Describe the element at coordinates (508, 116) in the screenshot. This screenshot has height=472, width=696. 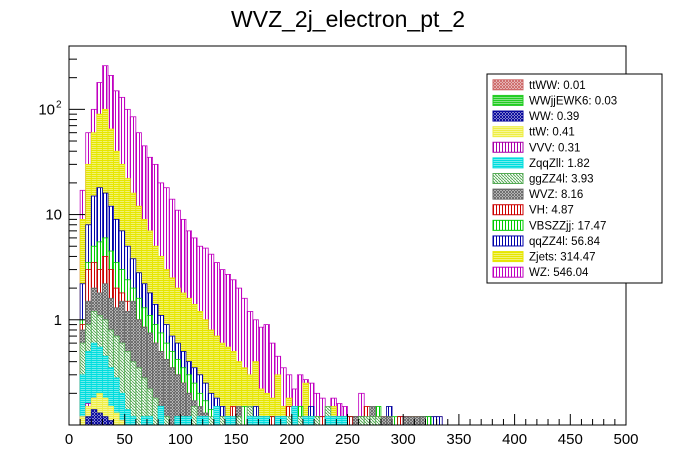
I see `legend-swatch-ww` at that location.